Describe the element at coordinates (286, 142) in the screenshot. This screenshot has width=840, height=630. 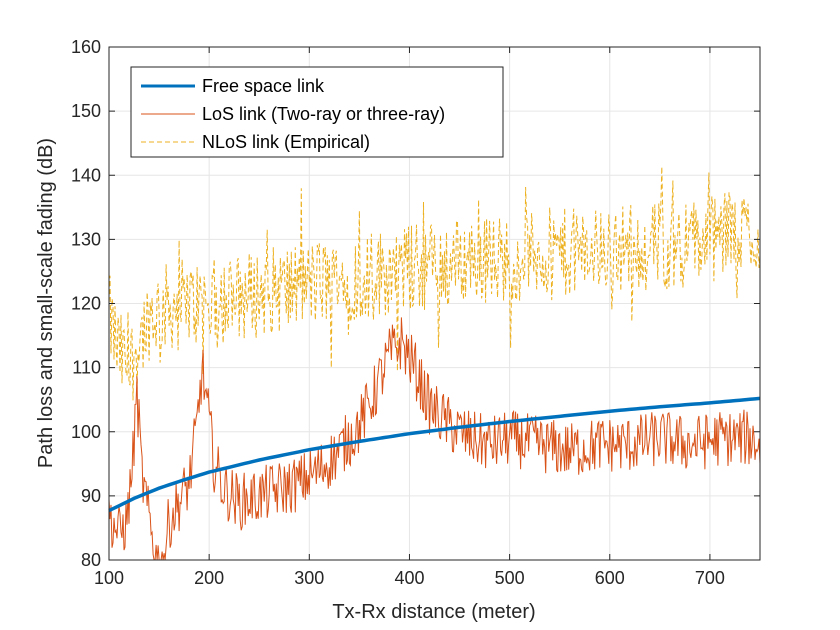
I see `legend-label-nlos: NLoS link (Empirical)` at that location.